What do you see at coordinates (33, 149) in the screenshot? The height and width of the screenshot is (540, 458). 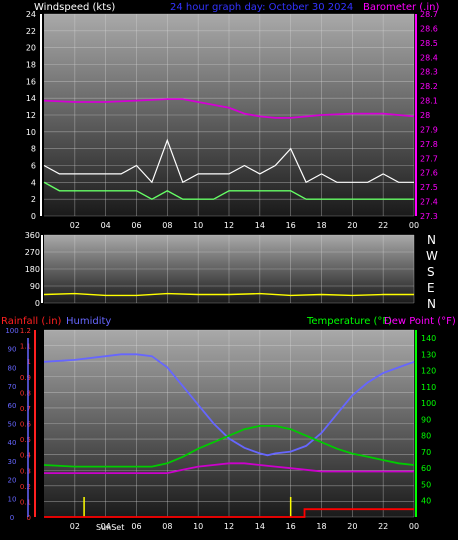 I see `windspeed-tick-label: 8` at bounding box center [33, 149].